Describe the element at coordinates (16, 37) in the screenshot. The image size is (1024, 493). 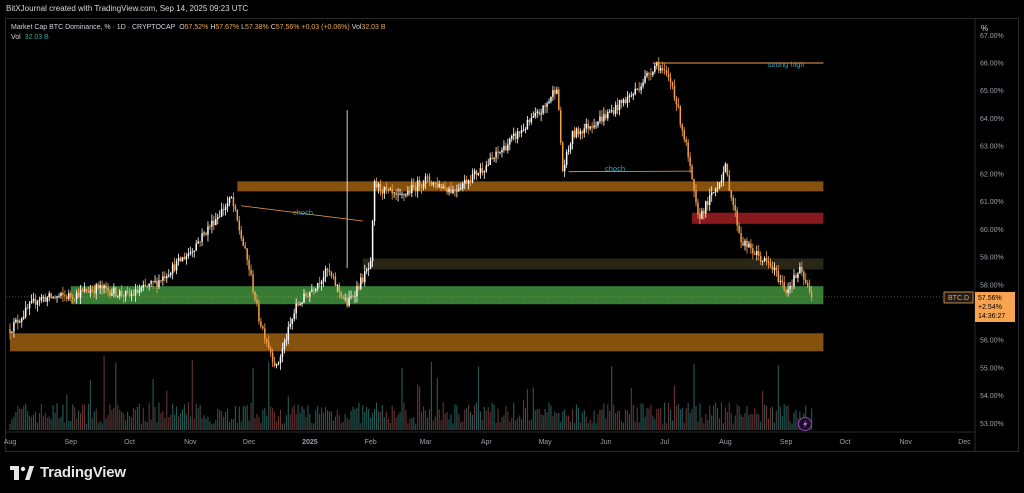
I see `legend-volume-label: Vol` at that location.